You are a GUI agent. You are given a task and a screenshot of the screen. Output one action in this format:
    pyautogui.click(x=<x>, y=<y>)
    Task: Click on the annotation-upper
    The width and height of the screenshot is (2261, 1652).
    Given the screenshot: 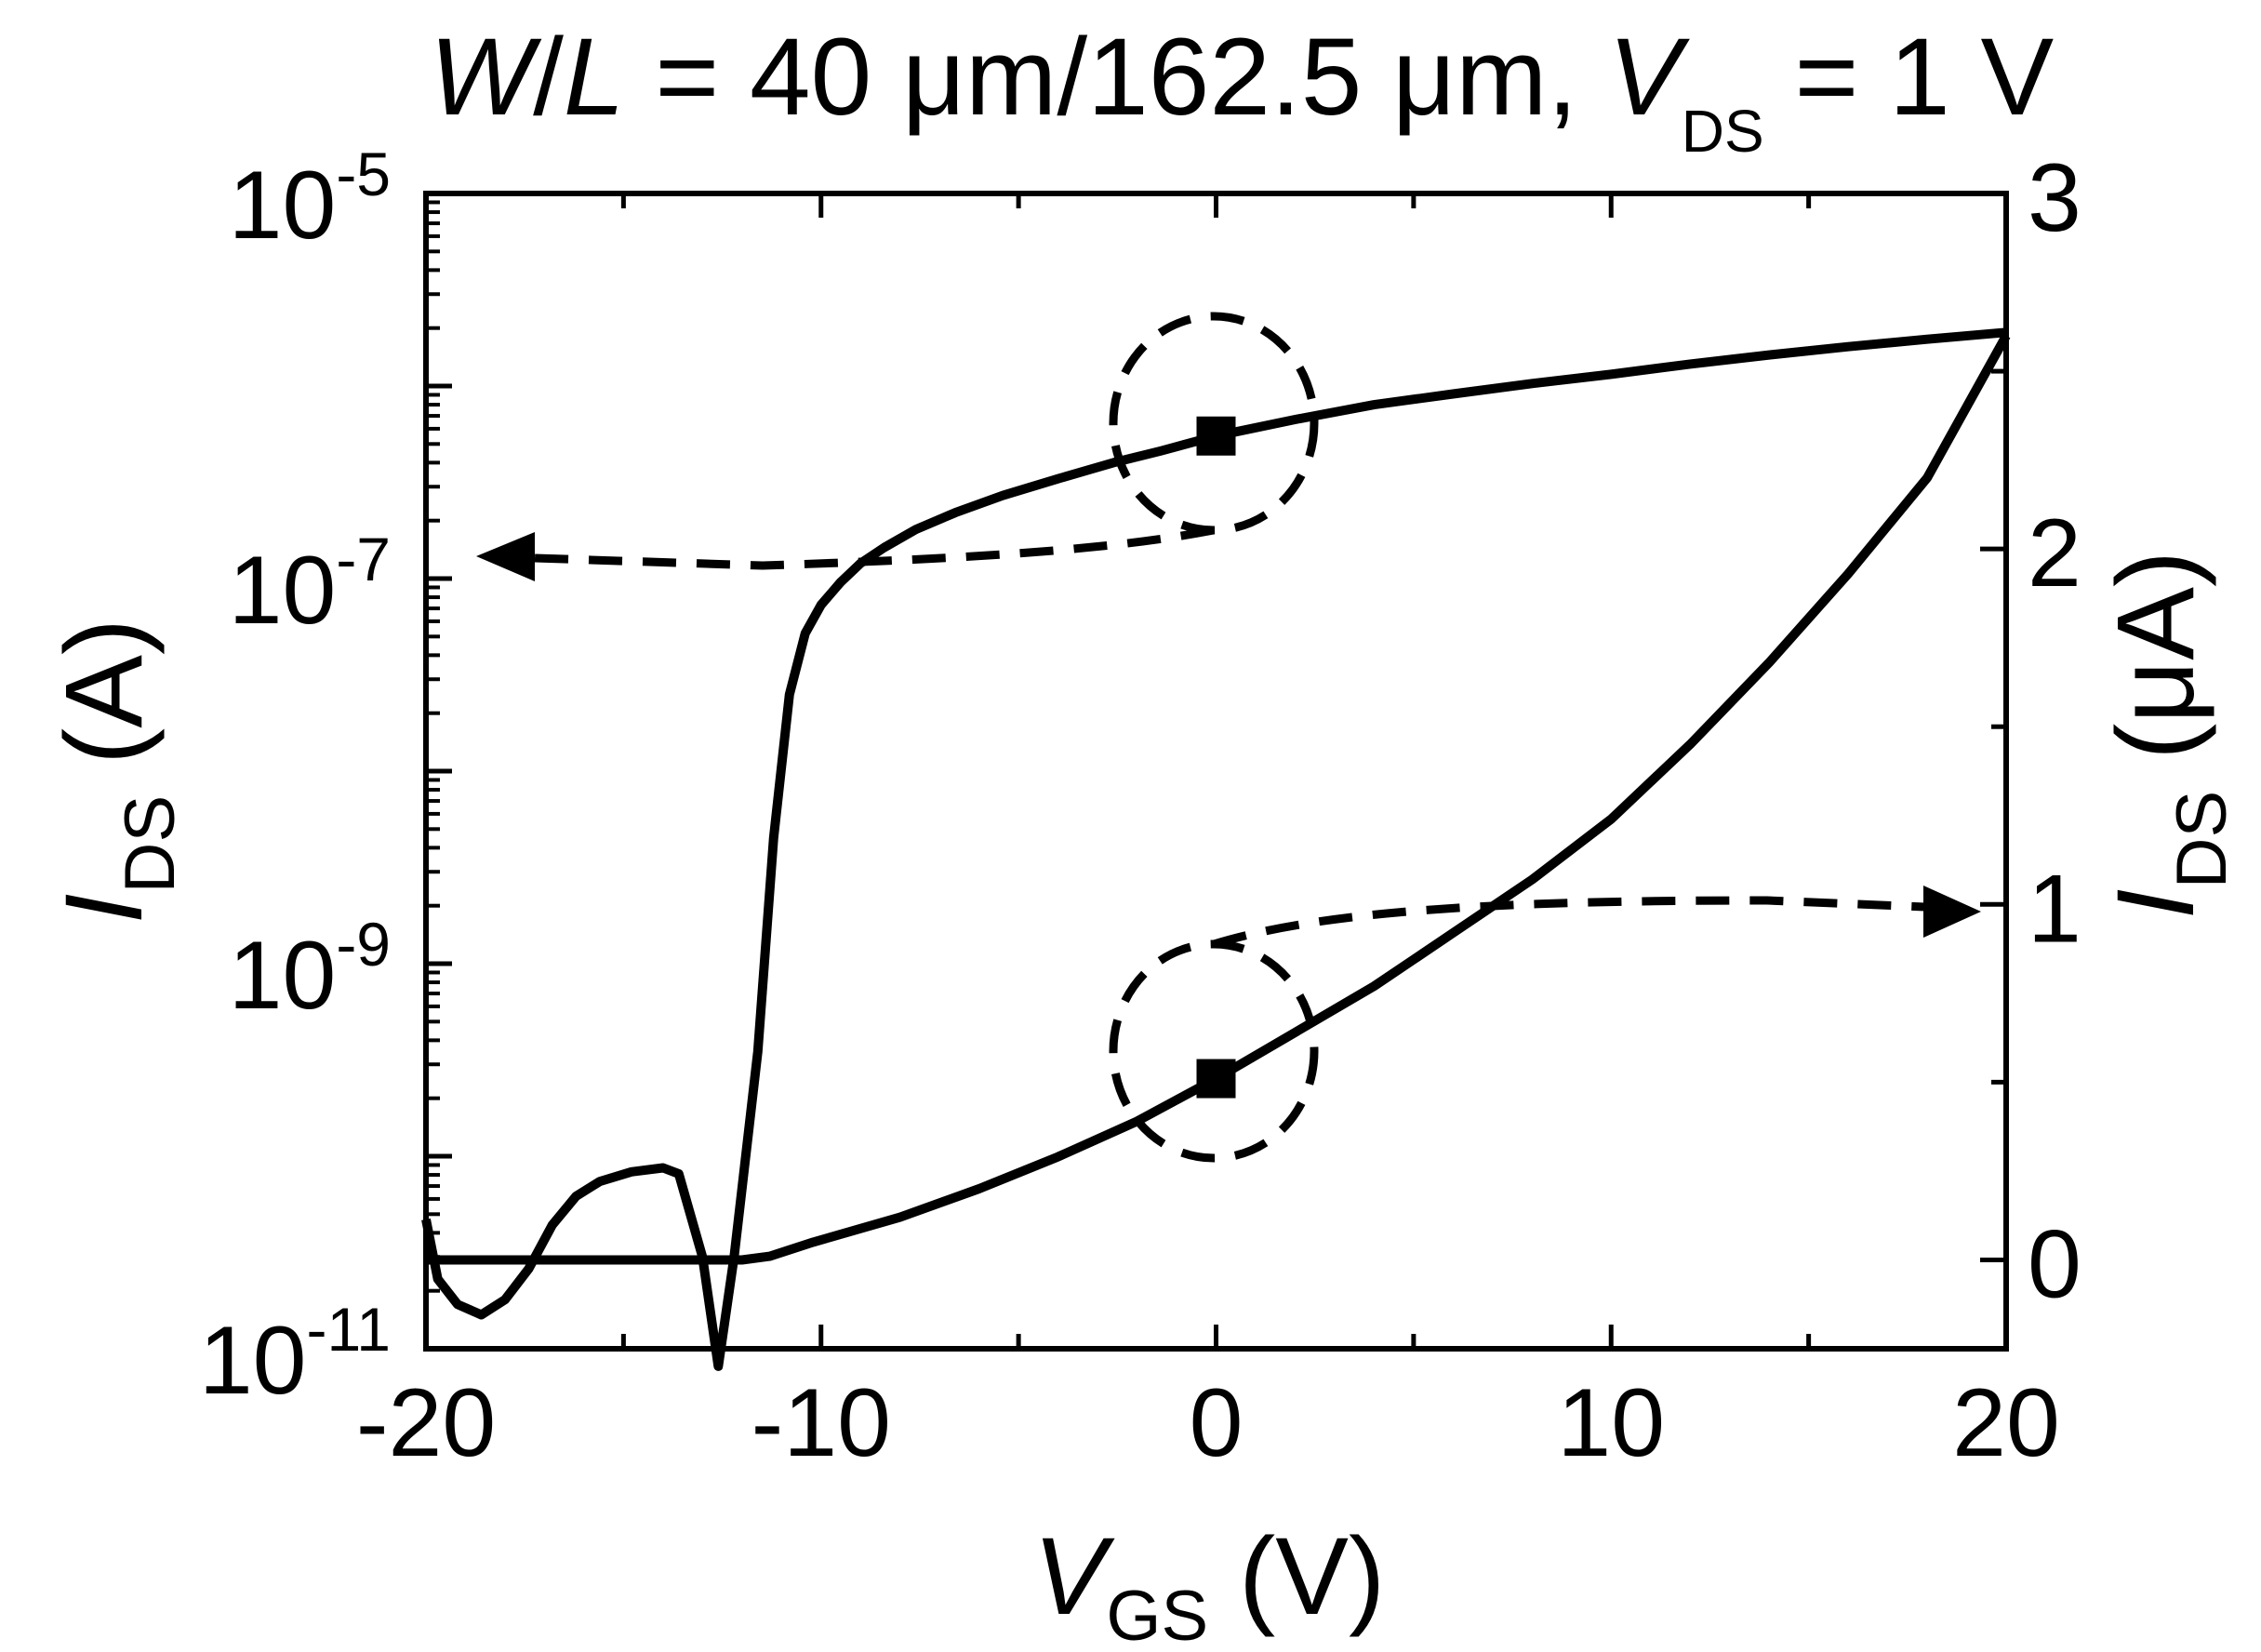 What is the action you would take?
    pyautogui.click(x=927, y=441)
    